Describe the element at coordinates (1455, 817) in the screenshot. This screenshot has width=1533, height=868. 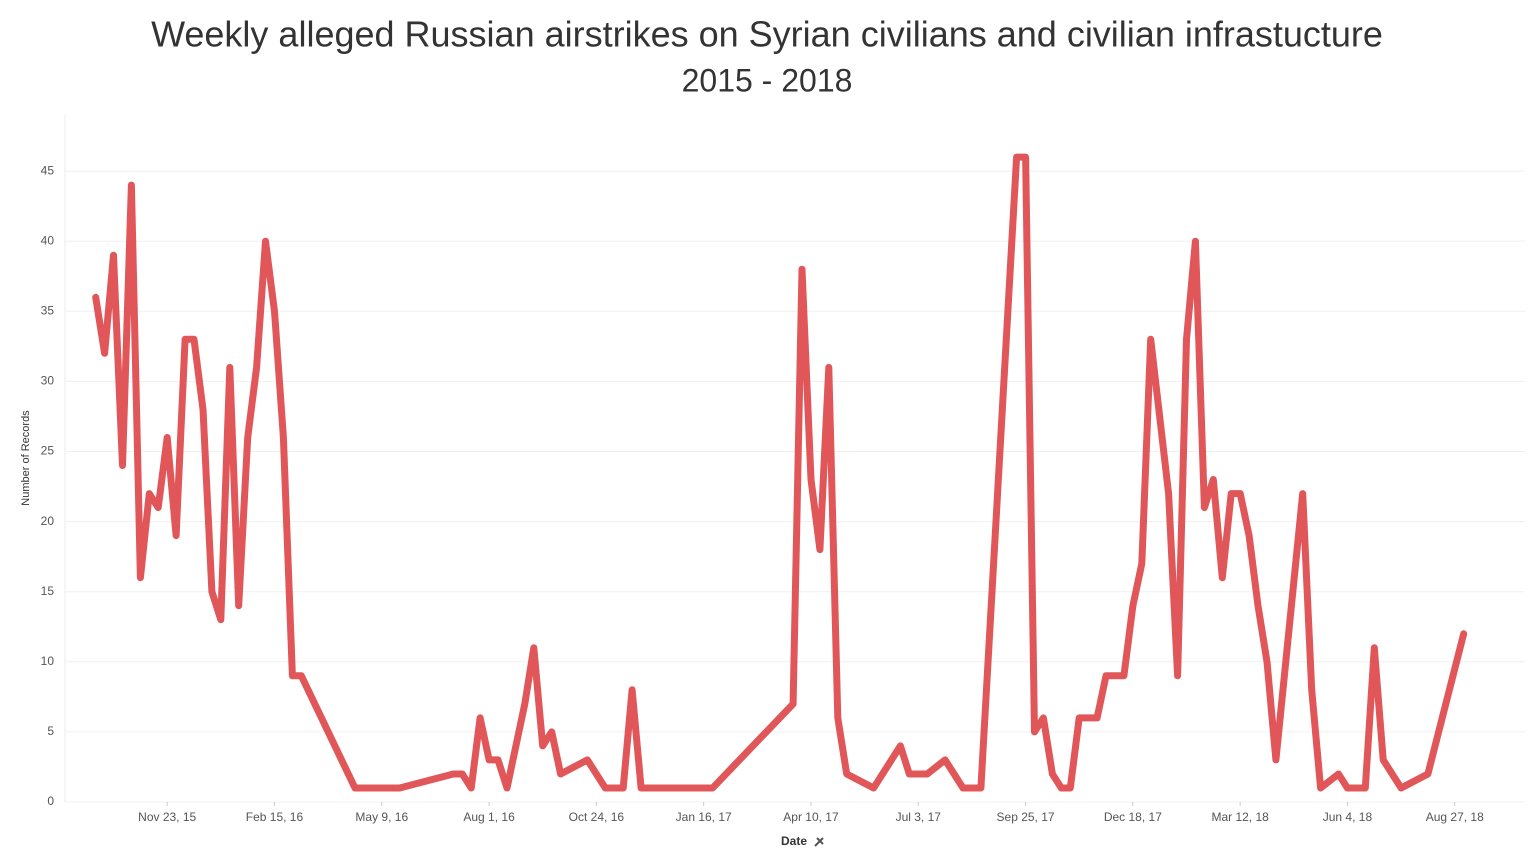
I see `x-tick-label: Aug 27, 18` at that location.